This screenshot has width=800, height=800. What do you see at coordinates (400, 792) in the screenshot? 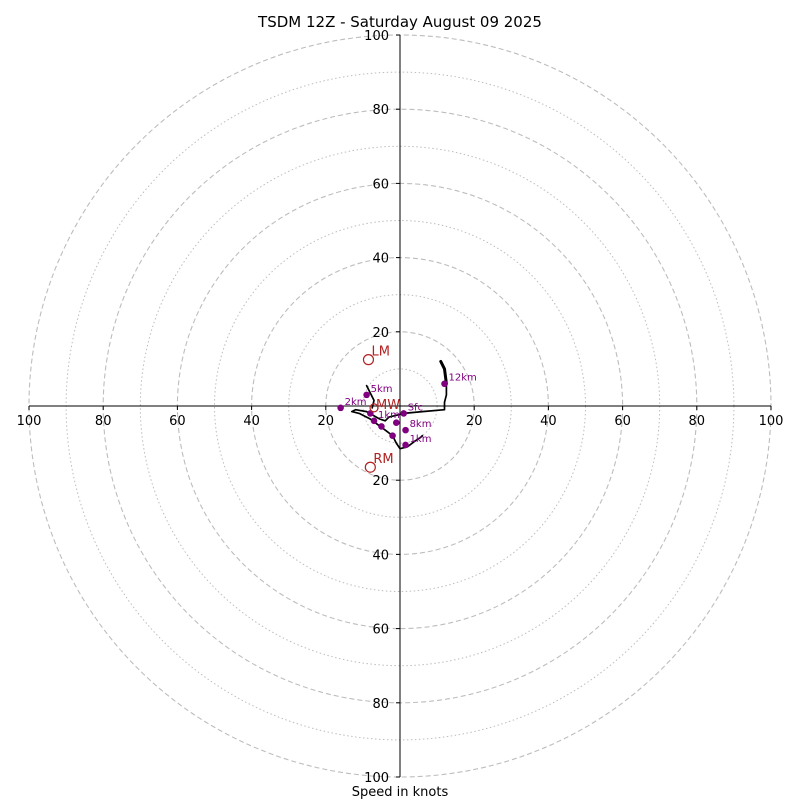
I see `x-axis-label: Speed in knots` at bounding box center [400, 792].